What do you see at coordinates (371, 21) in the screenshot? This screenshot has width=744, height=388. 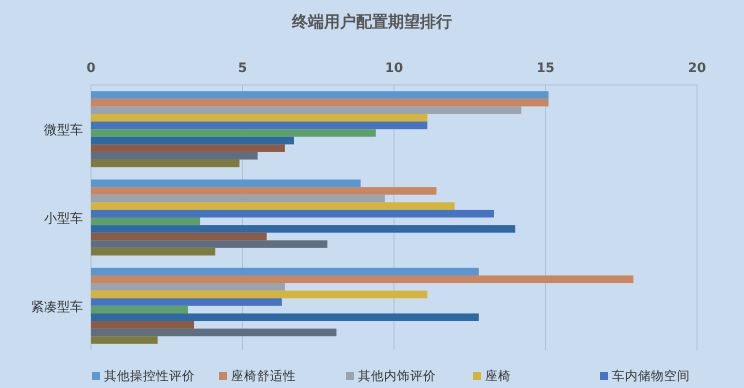 I see `chart-title: 终端用户配置期望排行` at bounding box center [371, 21].